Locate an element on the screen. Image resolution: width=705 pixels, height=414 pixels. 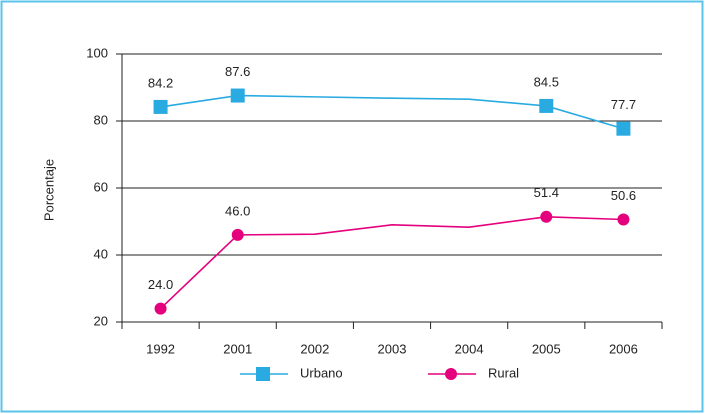
y-tick-label: 80 is located at coordinates (101, 119).